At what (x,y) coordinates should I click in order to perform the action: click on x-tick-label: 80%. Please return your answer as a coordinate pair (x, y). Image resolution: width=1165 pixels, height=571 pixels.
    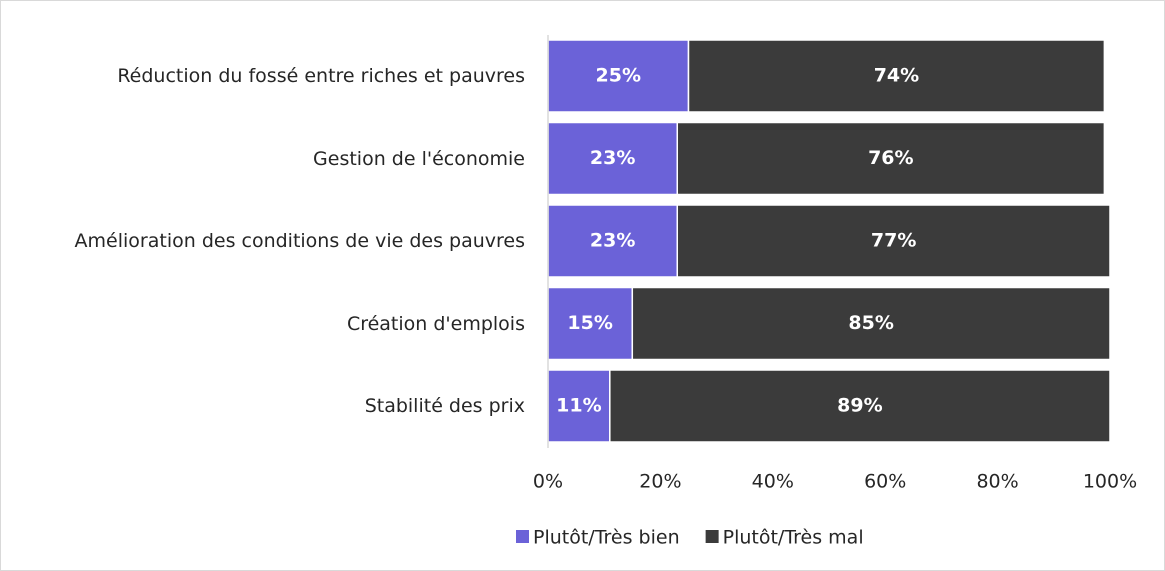
    Looking at the image, I should click on (997, 482).